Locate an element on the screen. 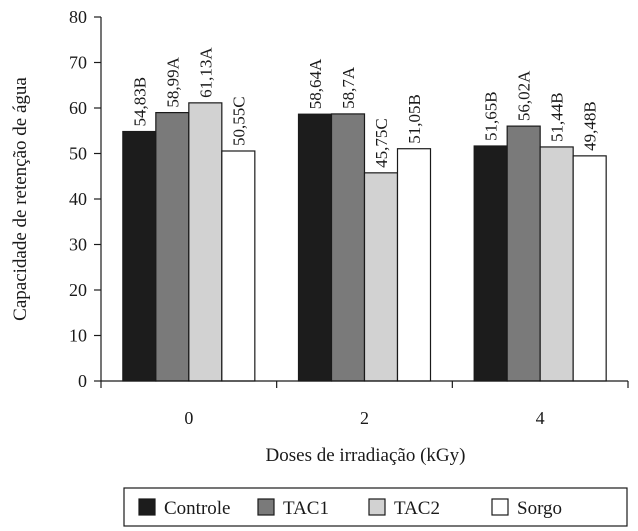  legend: Controle TAC1 TAC2 Sorgo is located at coordinates (375, 507).